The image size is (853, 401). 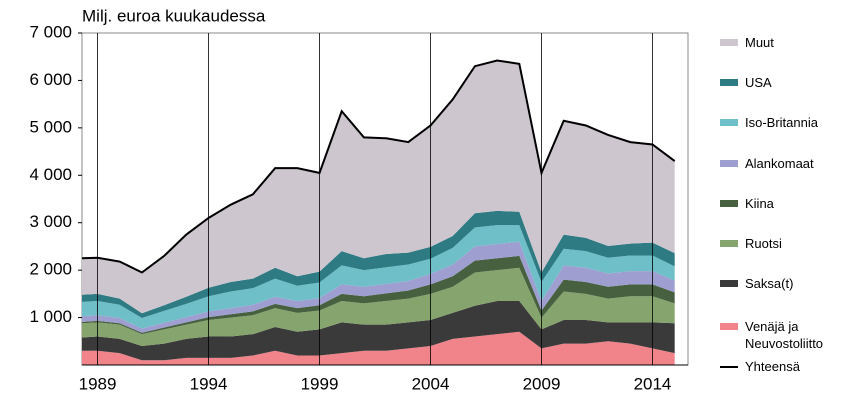 I want to click on y-tick-label: 6 000, so click(x=50, y=79).